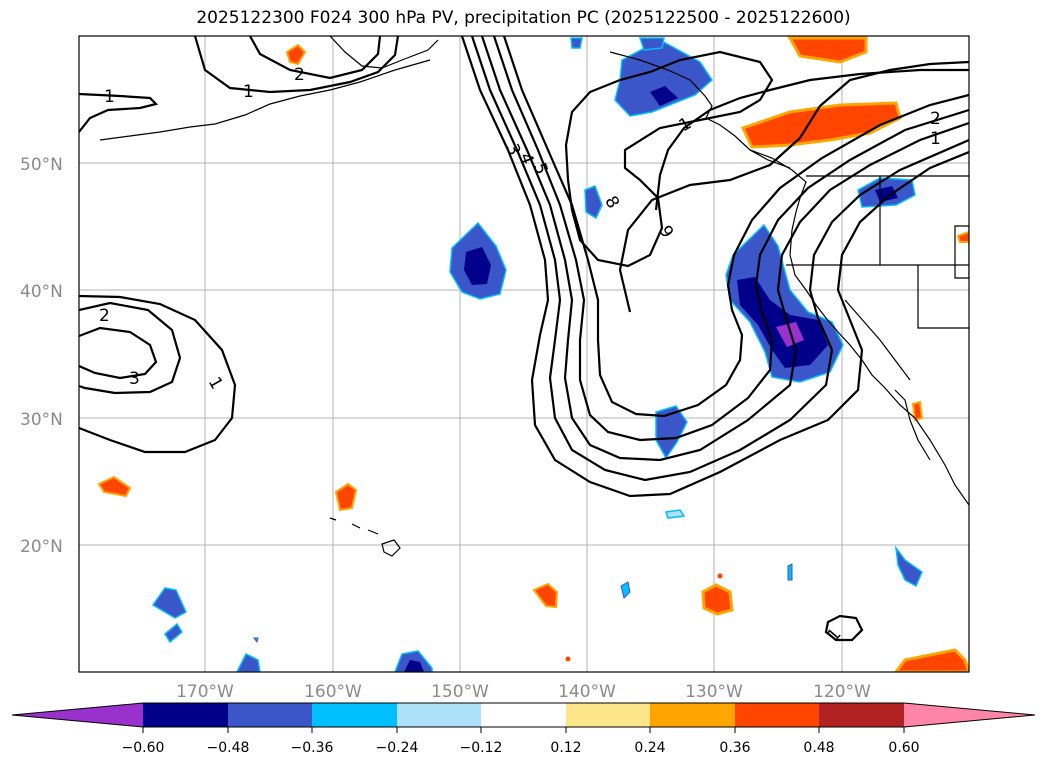 Image resolution: width=1047 pixels, height=765 pixels. I want to click on contour-label-1b: 1, so click(248, 92).